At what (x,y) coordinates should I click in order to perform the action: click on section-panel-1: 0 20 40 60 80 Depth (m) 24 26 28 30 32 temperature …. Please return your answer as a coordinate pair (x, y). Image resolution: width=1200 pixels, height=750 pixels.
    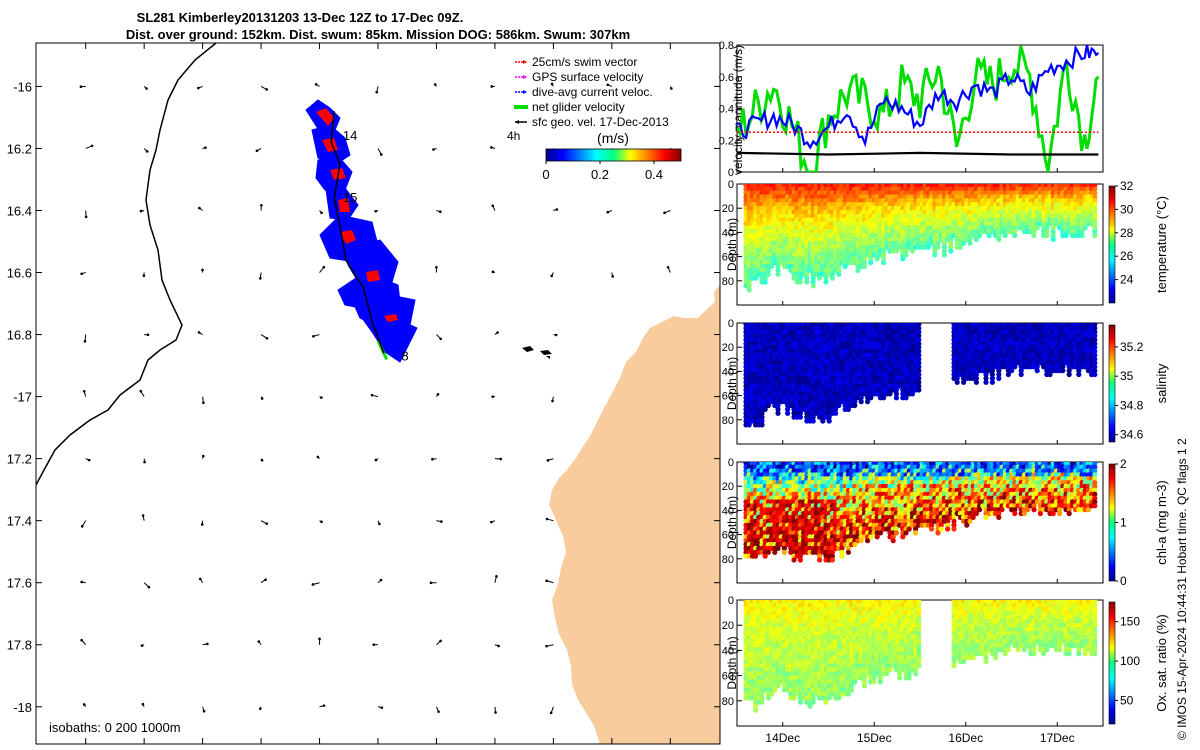
    Looking at the image, I should click on (945, 242).